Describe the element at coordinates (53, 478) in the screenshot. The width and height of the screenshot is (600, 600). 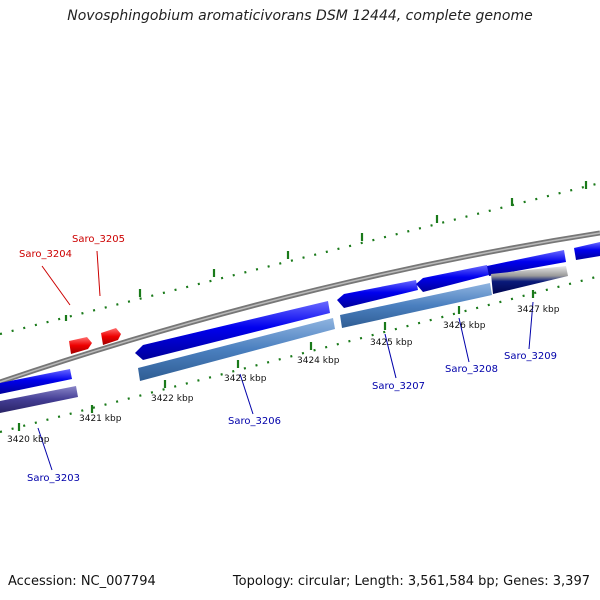
I see `gene-label: Saro_3203` at that location.